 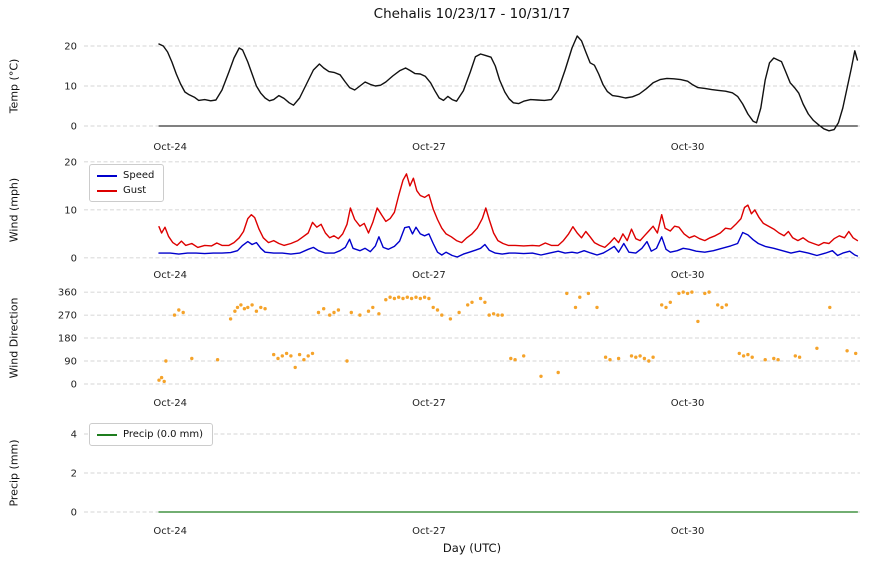 I want to click on speed-line-swatch, so click(x=107, y=175).